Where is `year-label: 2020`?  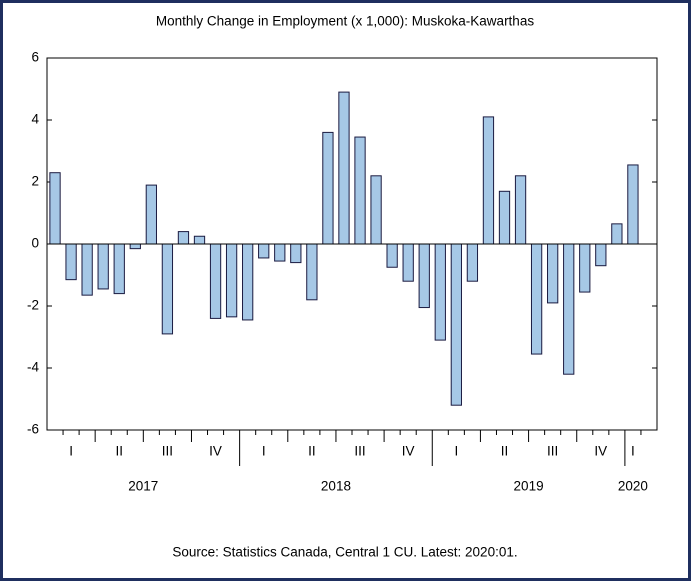 year-label: 2020 is located at coordinates (633, 486).